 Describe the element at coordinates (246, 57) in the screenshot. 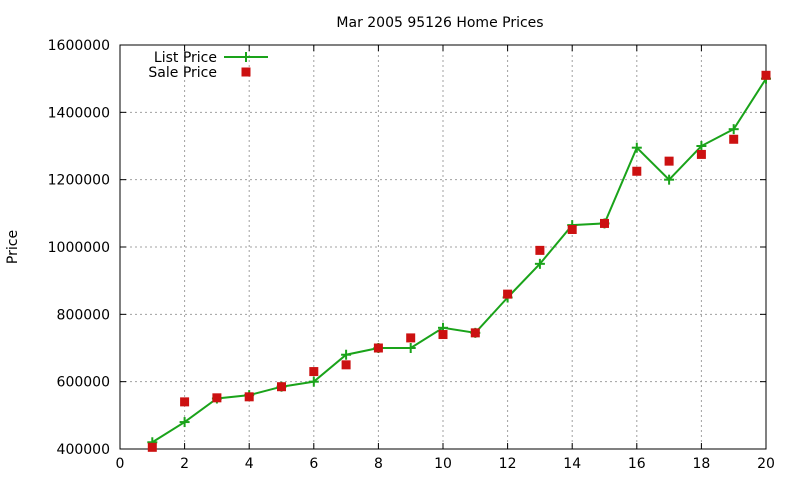

I see `legend-marker-list-price` at that location.